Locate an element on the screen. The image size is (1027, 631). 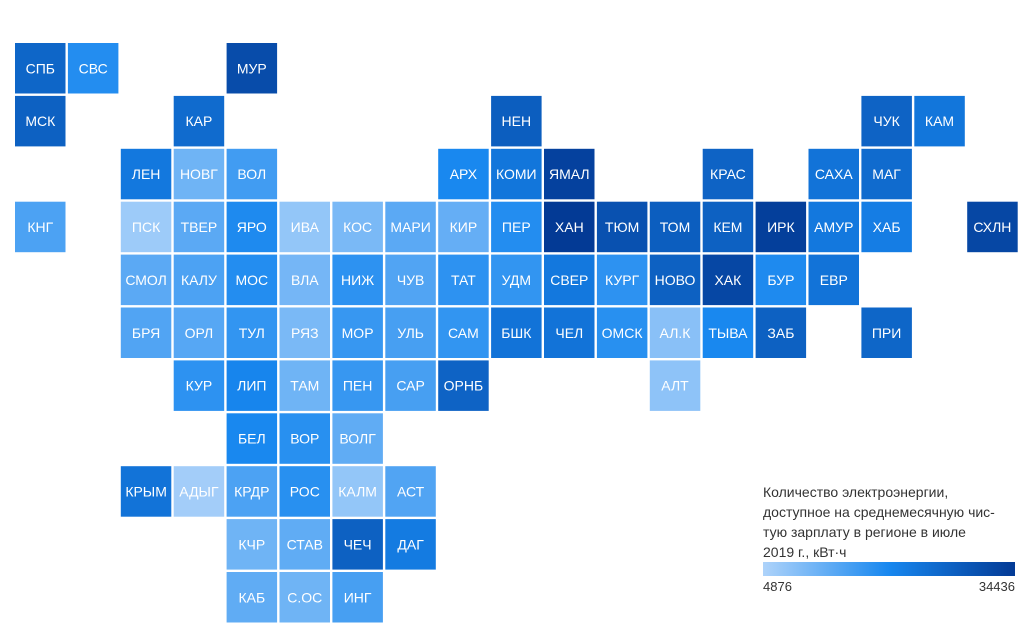
region-tile: ТВЕР is located at coordinates (199, 227).